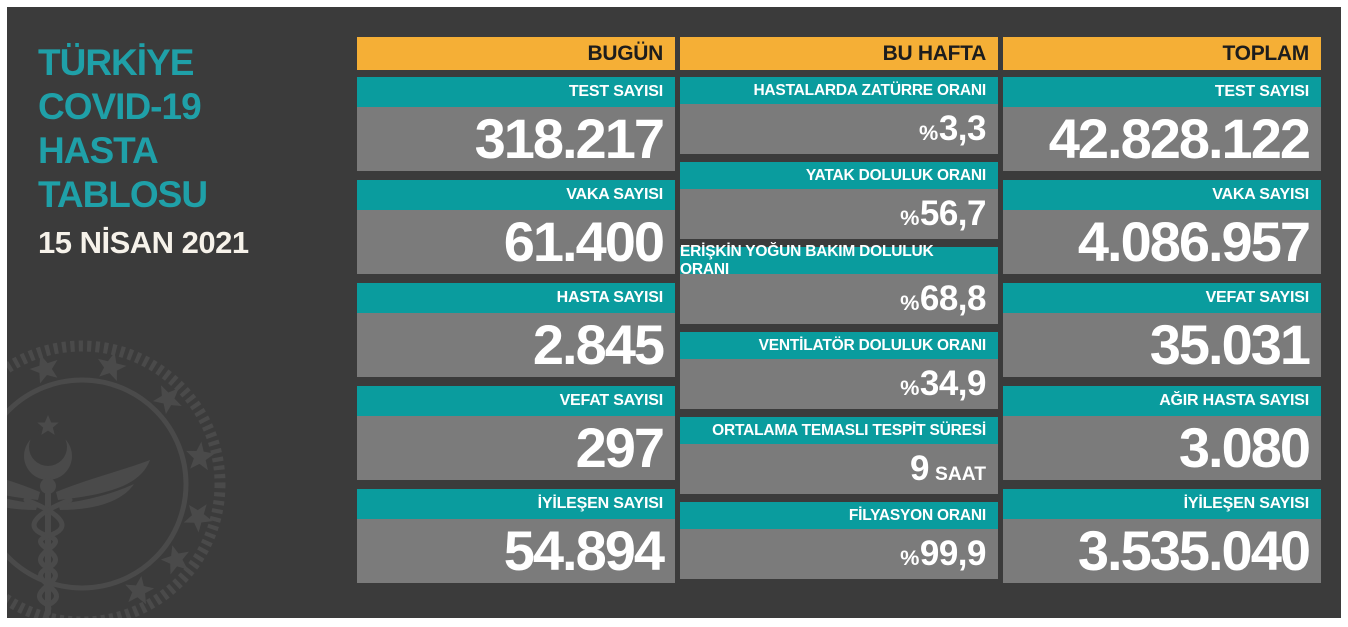 This screenshot has width=1348, height=627. Describe the element at coordinates (584, 241) in the screenshot. I see `value-number: 61.400` at that location.